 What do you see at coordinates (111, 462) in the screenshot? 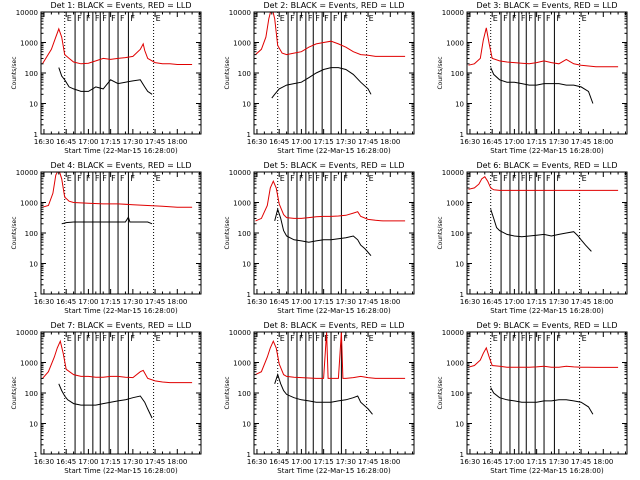
I see `x-tick-label: 17:15` at bounding box center [111, 462].